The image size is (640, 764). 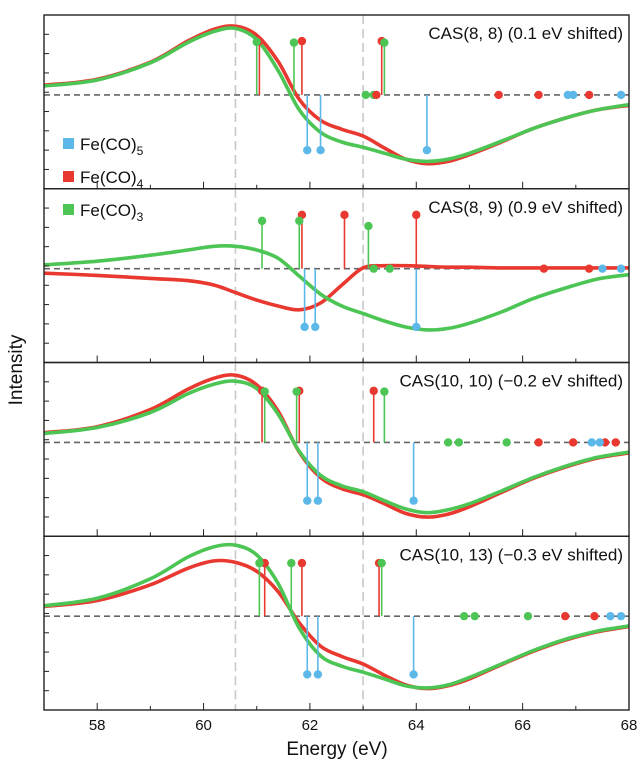 I want to click on series-line-FeCO4, so click(x=336, y=287).